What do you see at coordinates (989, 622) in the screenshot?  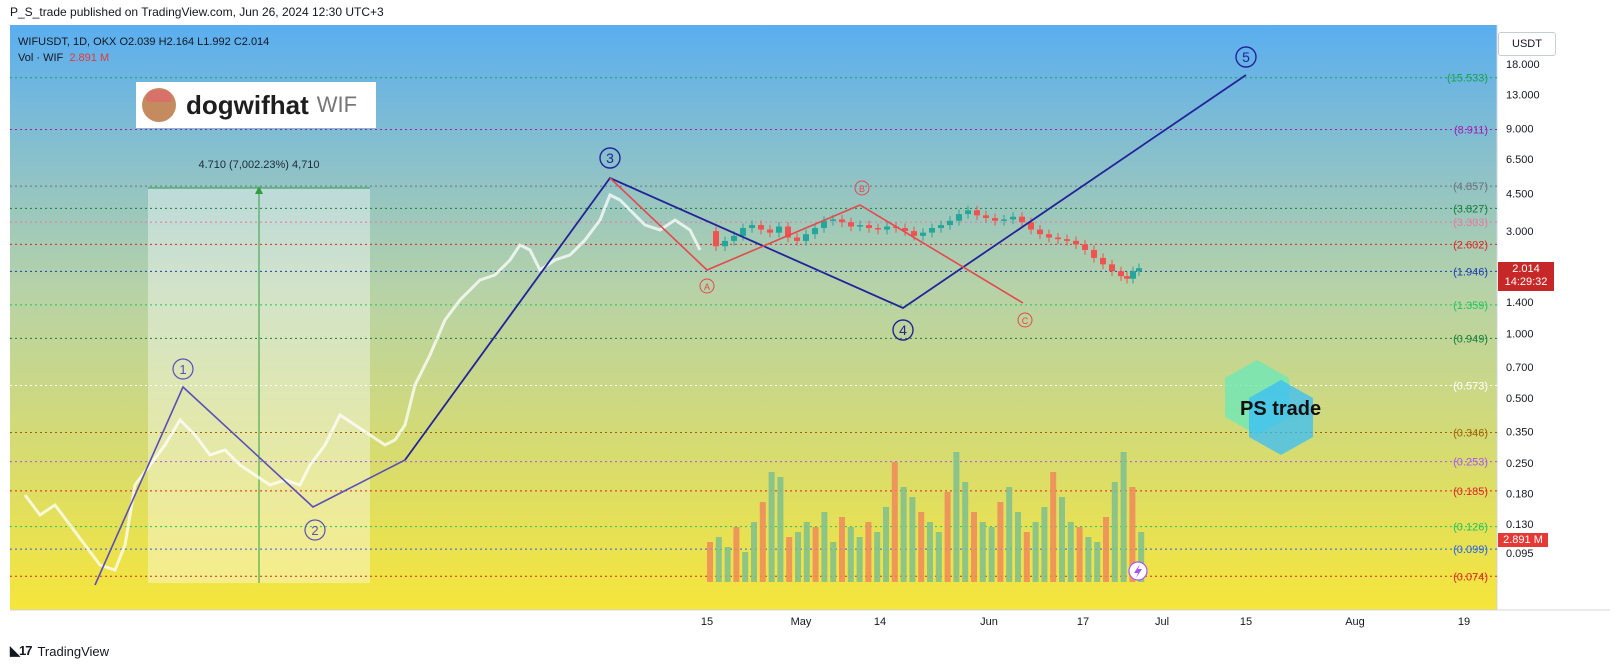 I see `x-tick-3: Jun` at bounding box center [989, 622].